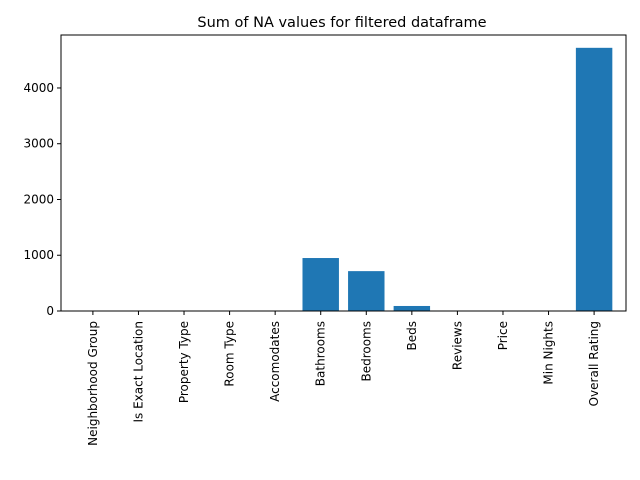  What do you see at coordinates (184, 362) in the screenshot?
I see `x-tick-label: Property Type` at bounding box center [184, 362].